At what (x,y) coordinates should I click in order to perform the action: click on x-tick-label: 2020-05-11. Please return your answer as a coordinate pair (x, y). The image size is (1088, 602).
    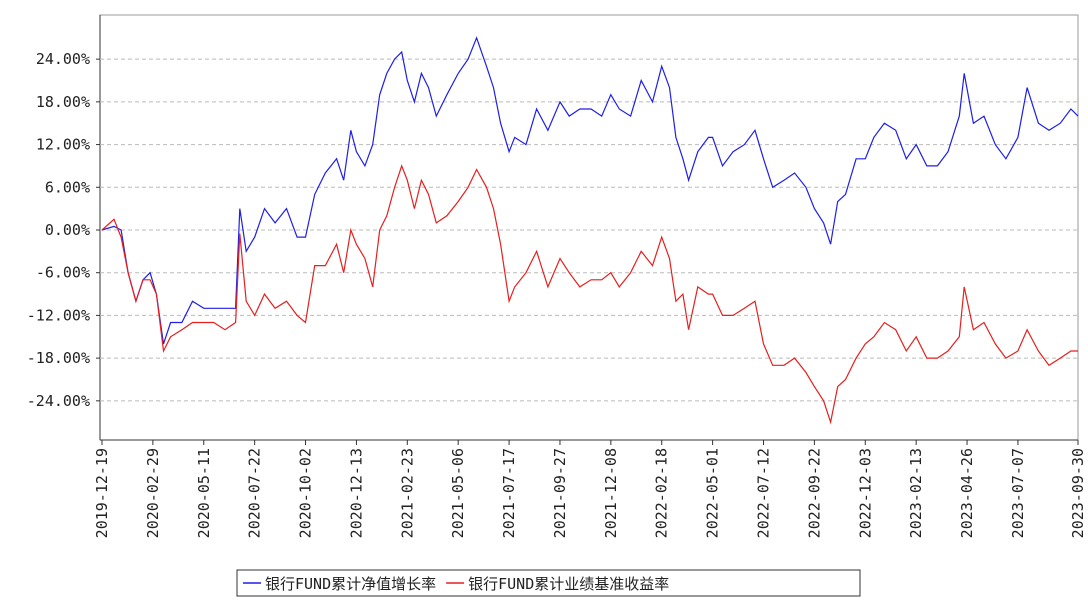
    Looking at the image, I should click on (204, 493).